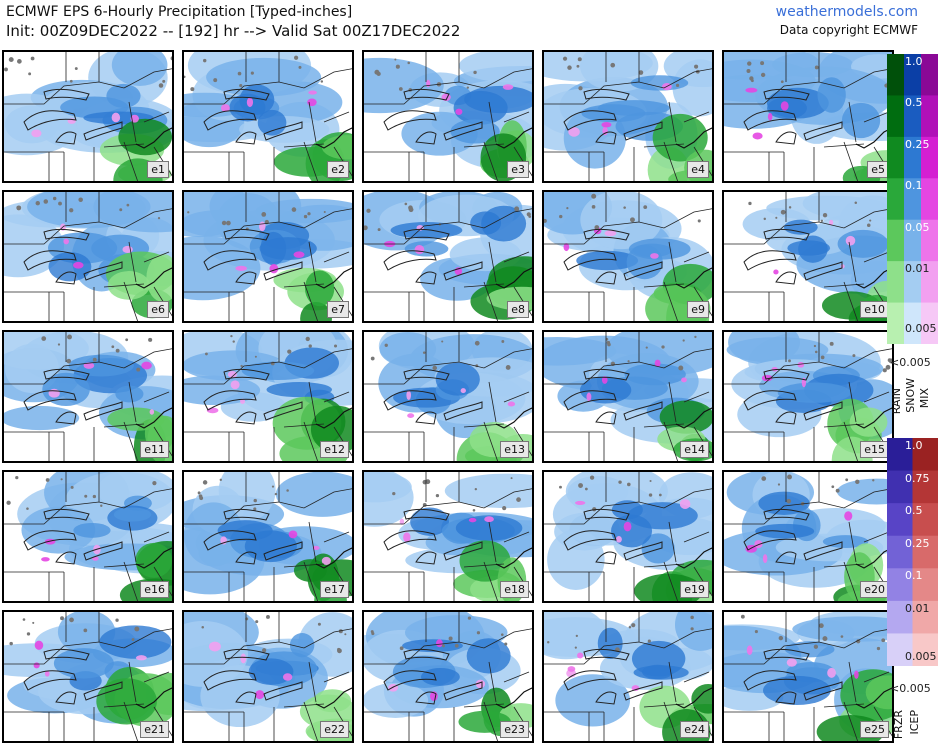 Image resolution: width=938 pixels, height=750 pixels. Describe the element at coordinates (846, 12) in the screenshot. I see `site-link: weathermodels.com` at that location.